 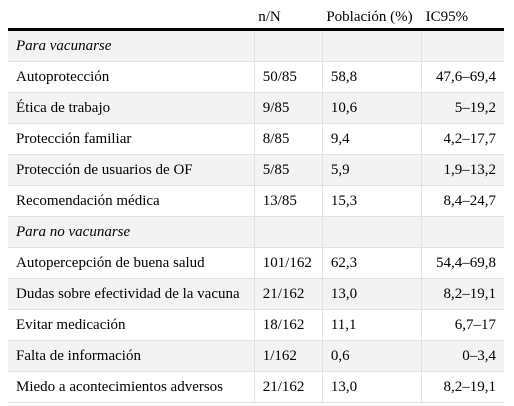 I want to click on table-row: Falta de información 1/162 0,6 0–3,4, so click(x=256, y=356).